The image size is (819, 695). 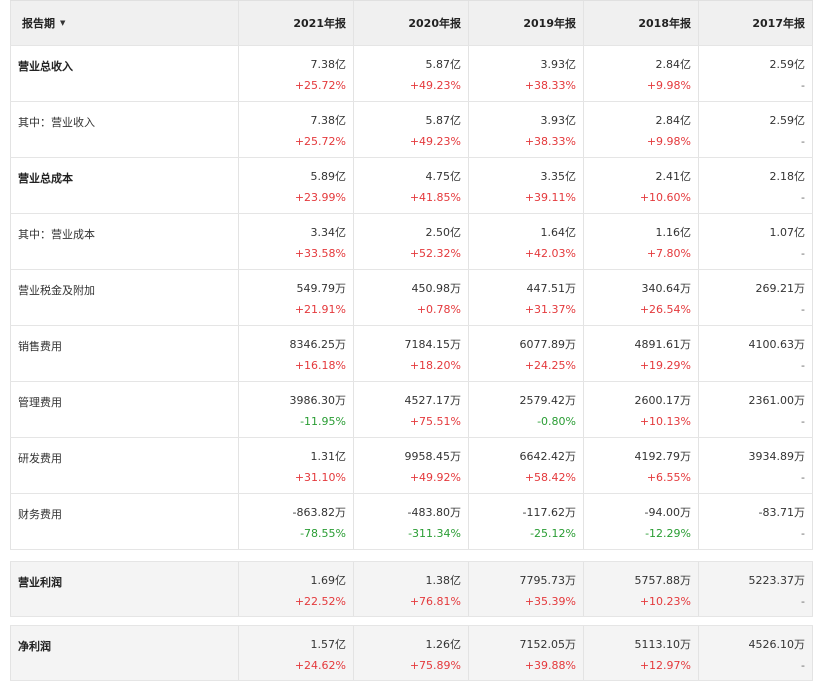 What do you see at coordinates (668, 85) in the screenshot?
I see `yoy-change: +9.98%` at bounding box center [668, 85].